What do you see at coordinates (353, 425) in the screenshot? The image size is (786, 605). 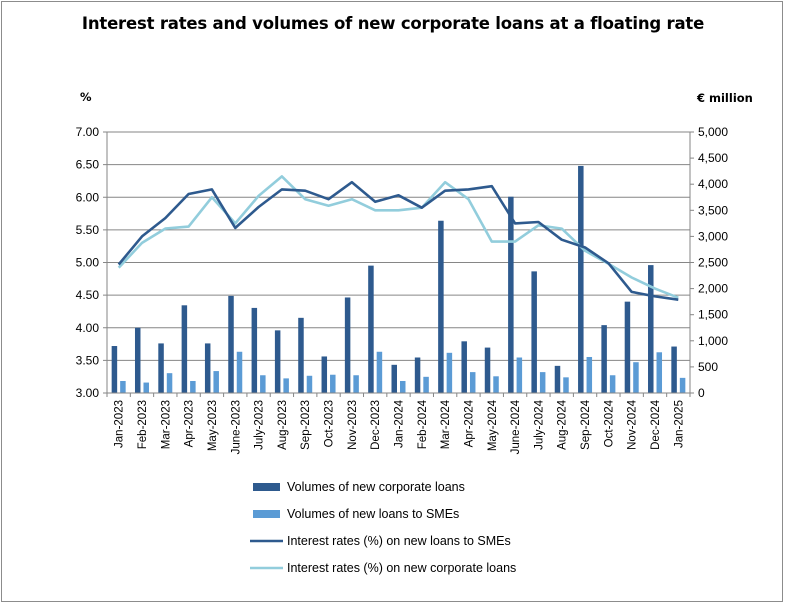 I see `x-tick-label: Nov-2023` at bounding box center [353, 425].